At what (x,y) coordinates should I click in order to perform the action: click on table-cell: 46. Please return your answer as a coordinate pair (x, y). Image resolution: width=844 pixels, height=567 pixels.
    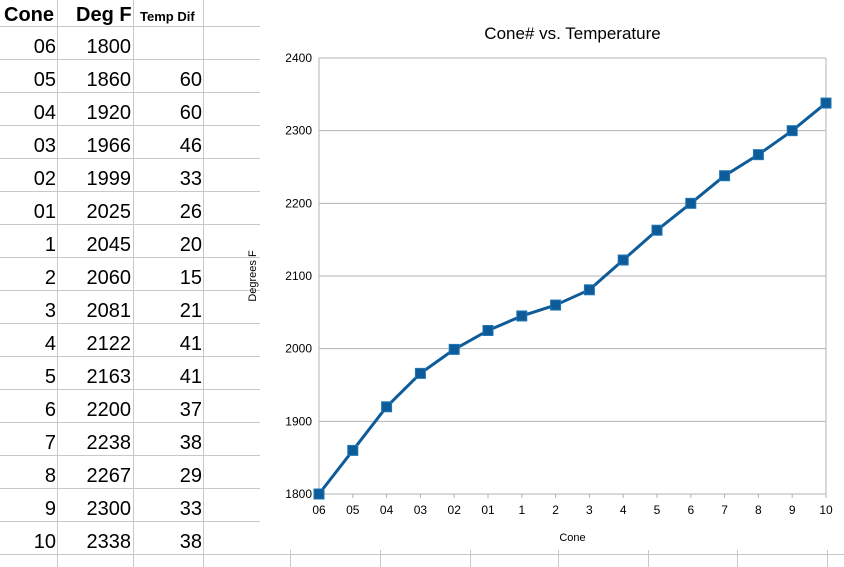
    Looking at the image, I should click on (190, 146).